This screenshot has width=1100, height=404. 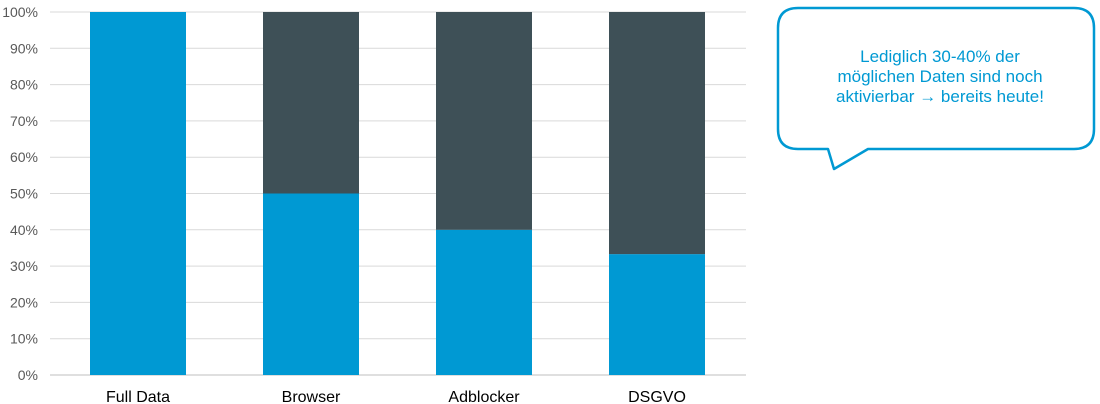 What do you see at coordinates (24, 230) in the screenshot?
I see `y-tick-label: 40%` at bounding box center [24, 230].